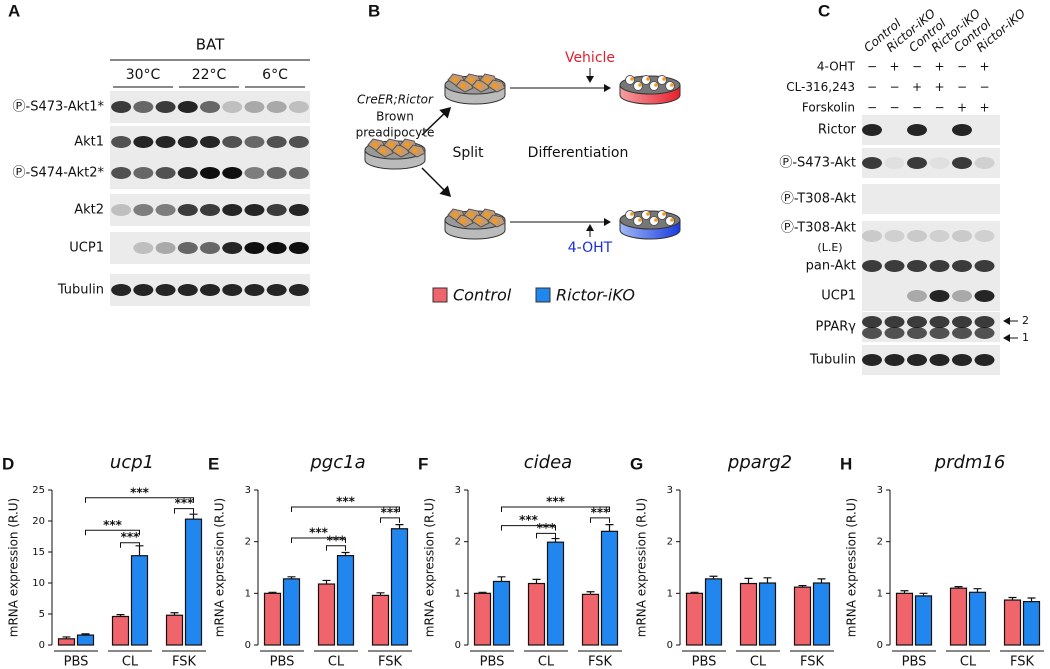 The image size is (1050, 669). I want to click on treatment-label: CL-316,243, so click(820, 87).